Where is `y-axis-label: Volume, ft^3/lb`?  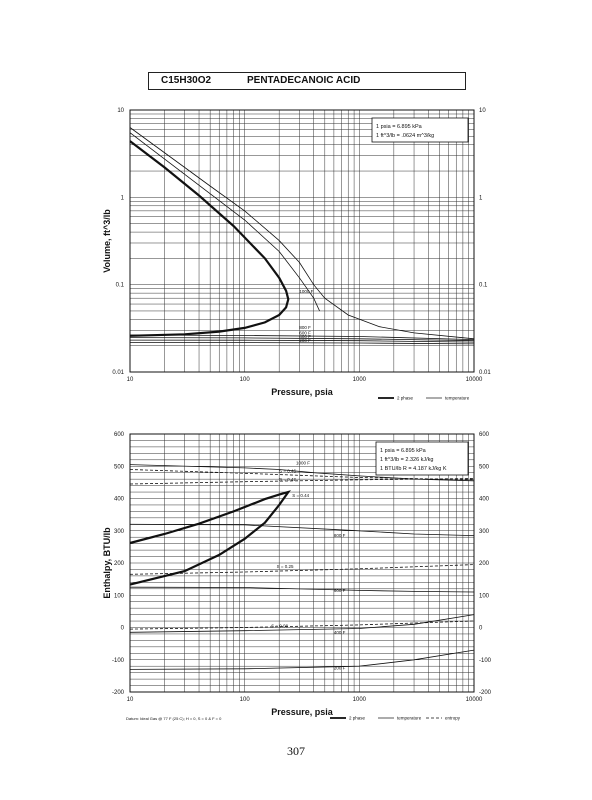 y-axis-label: Volume, ft^3/lb is located at coordinates (107, 241).